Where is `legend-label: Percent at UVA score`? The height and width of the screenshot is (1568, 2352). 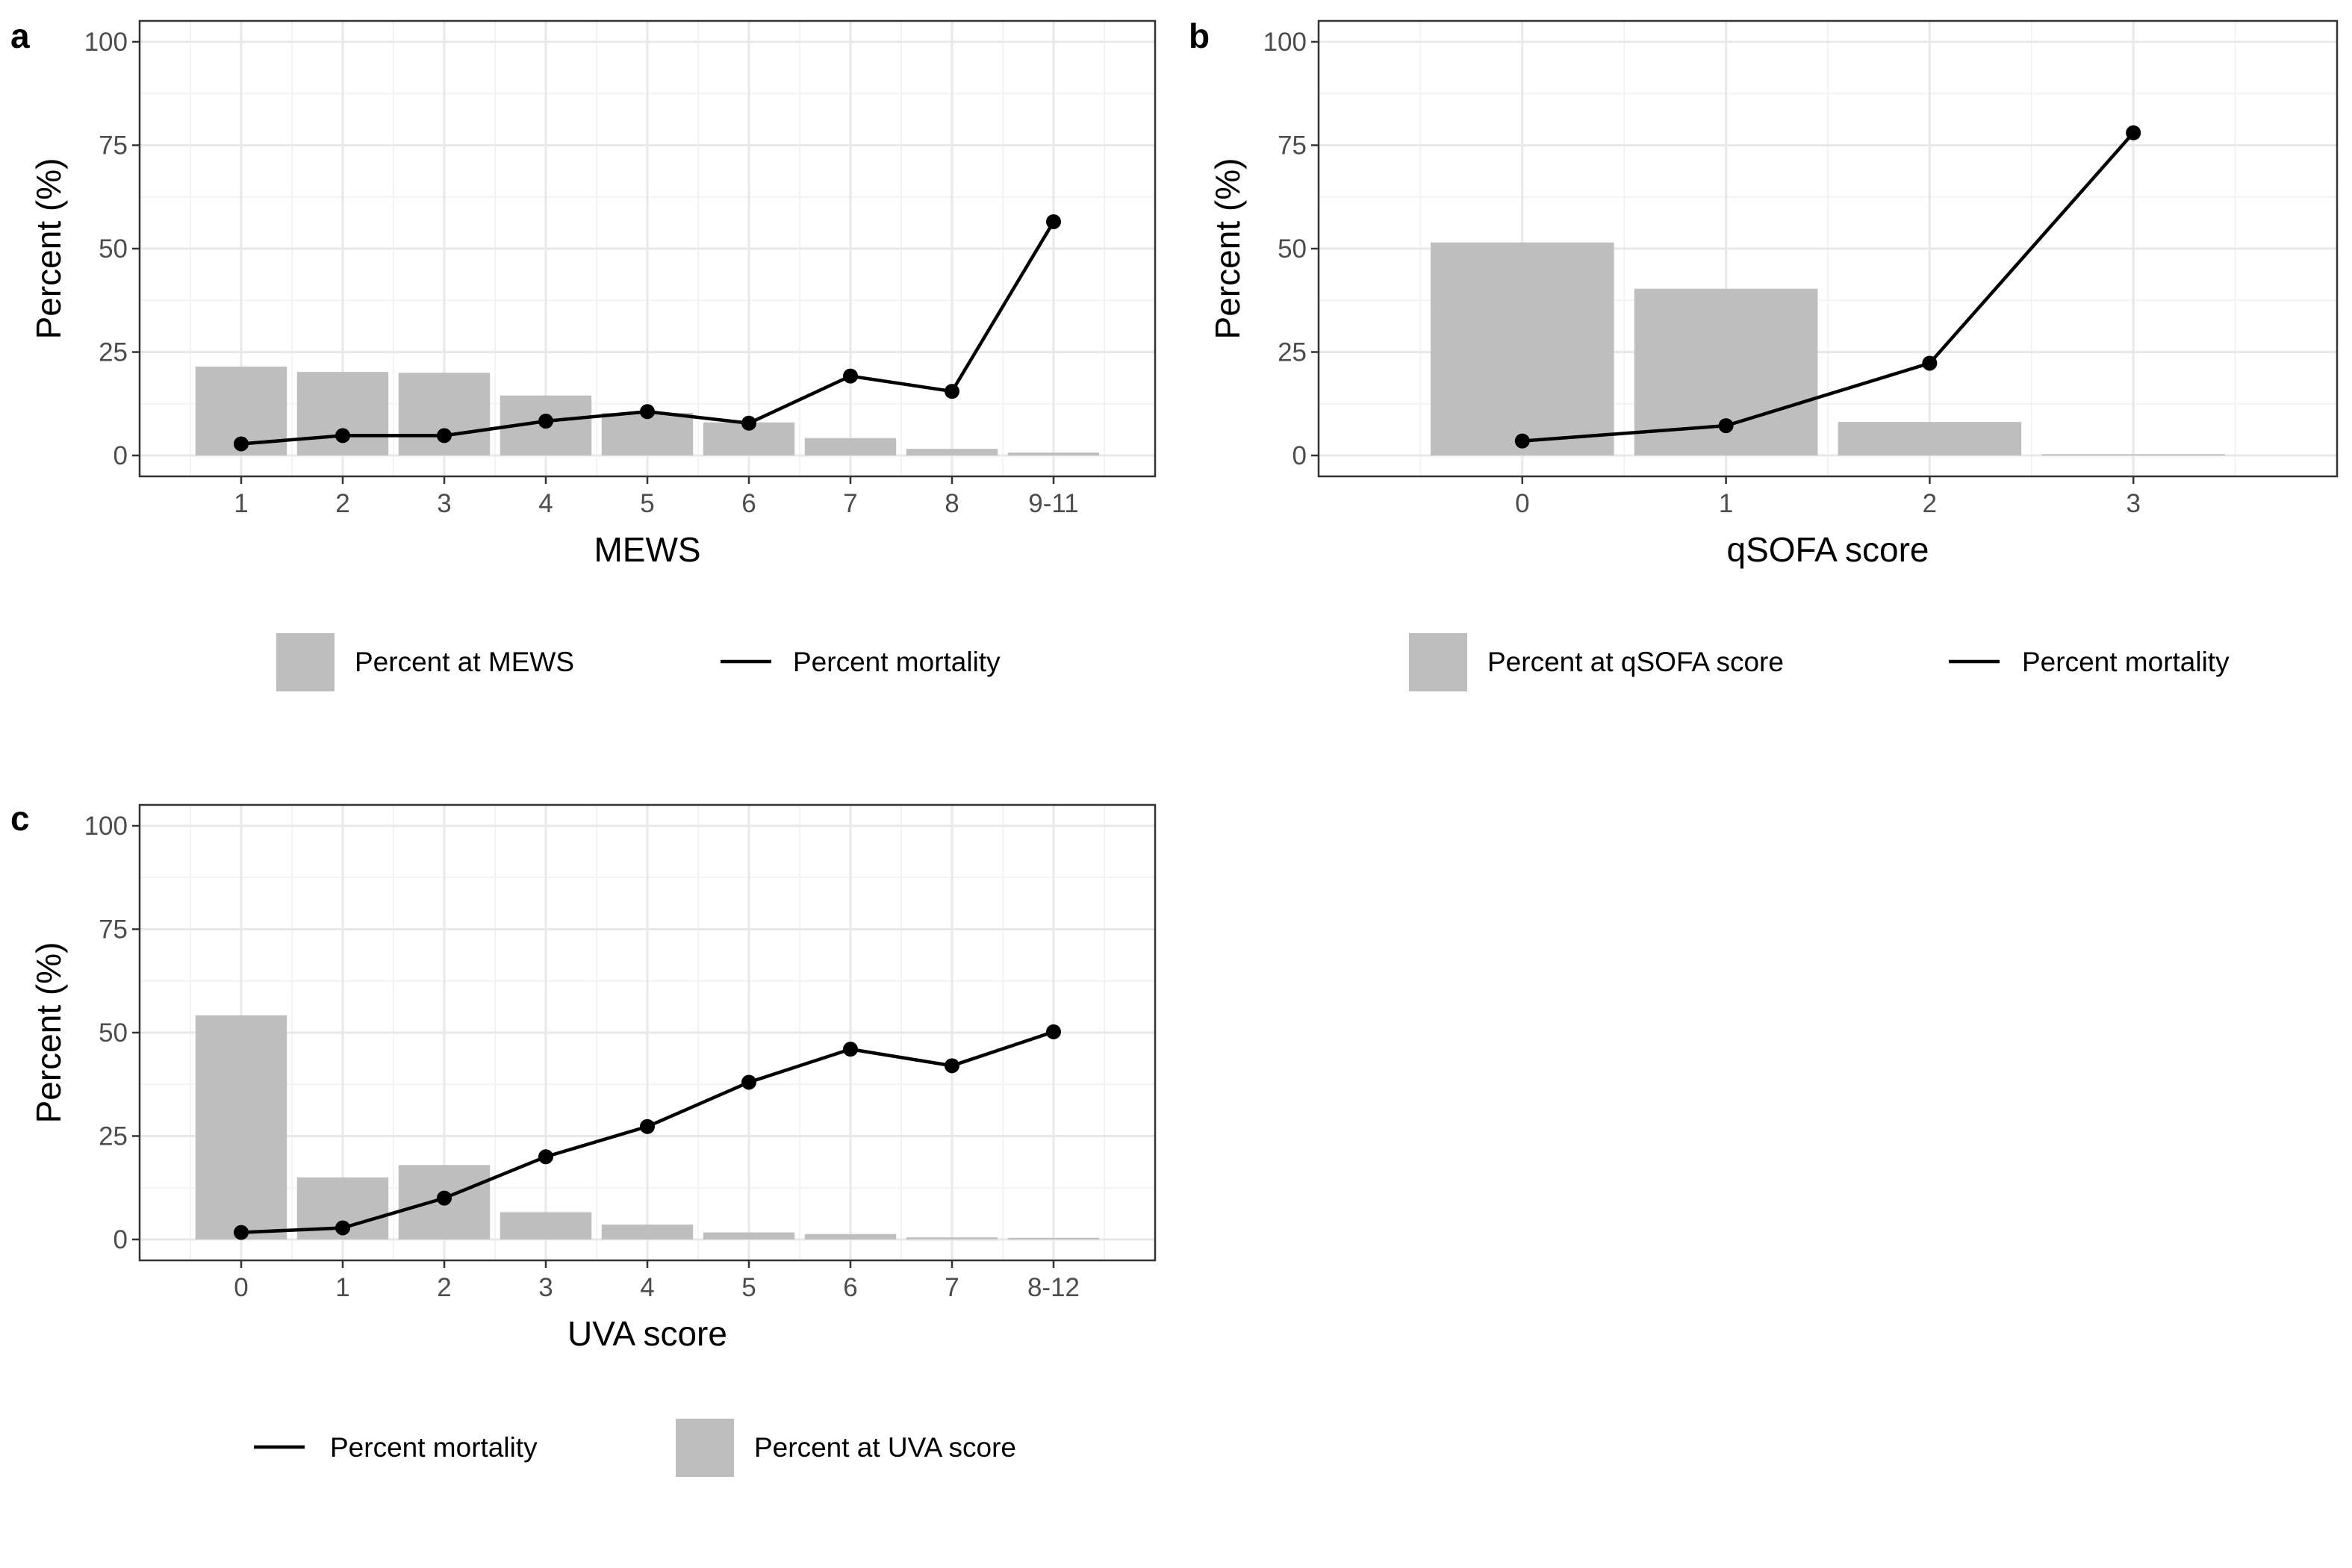 legend-label: Percent at UVA score is located at coordinates (885, 1447).